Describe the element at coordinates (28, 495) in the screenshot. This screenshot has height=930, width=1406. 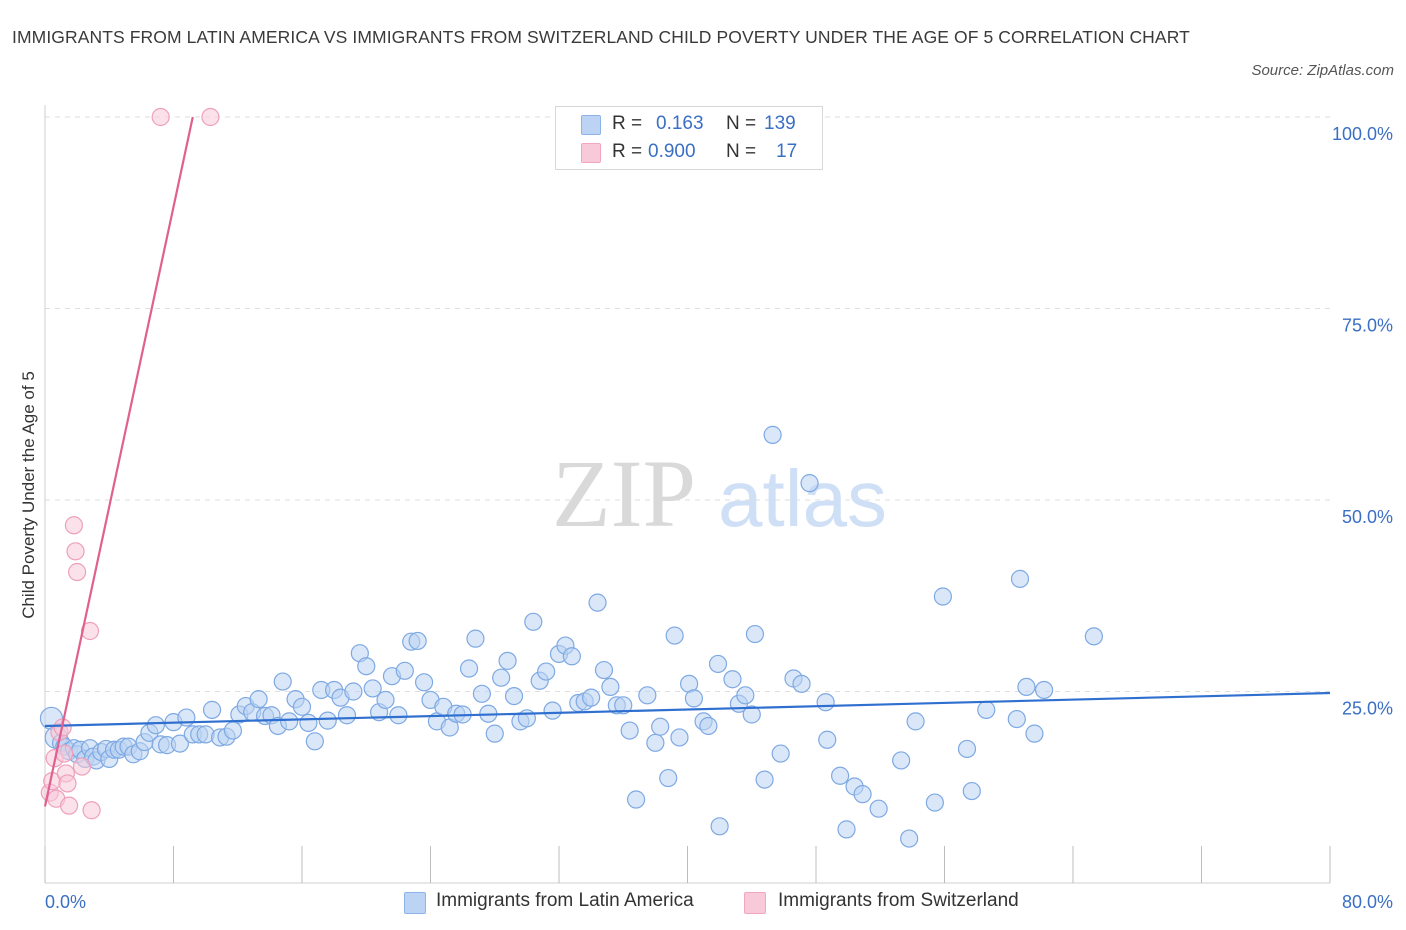
I see `y-axis-label: Child Poverty Under the Age of 5` at that location.